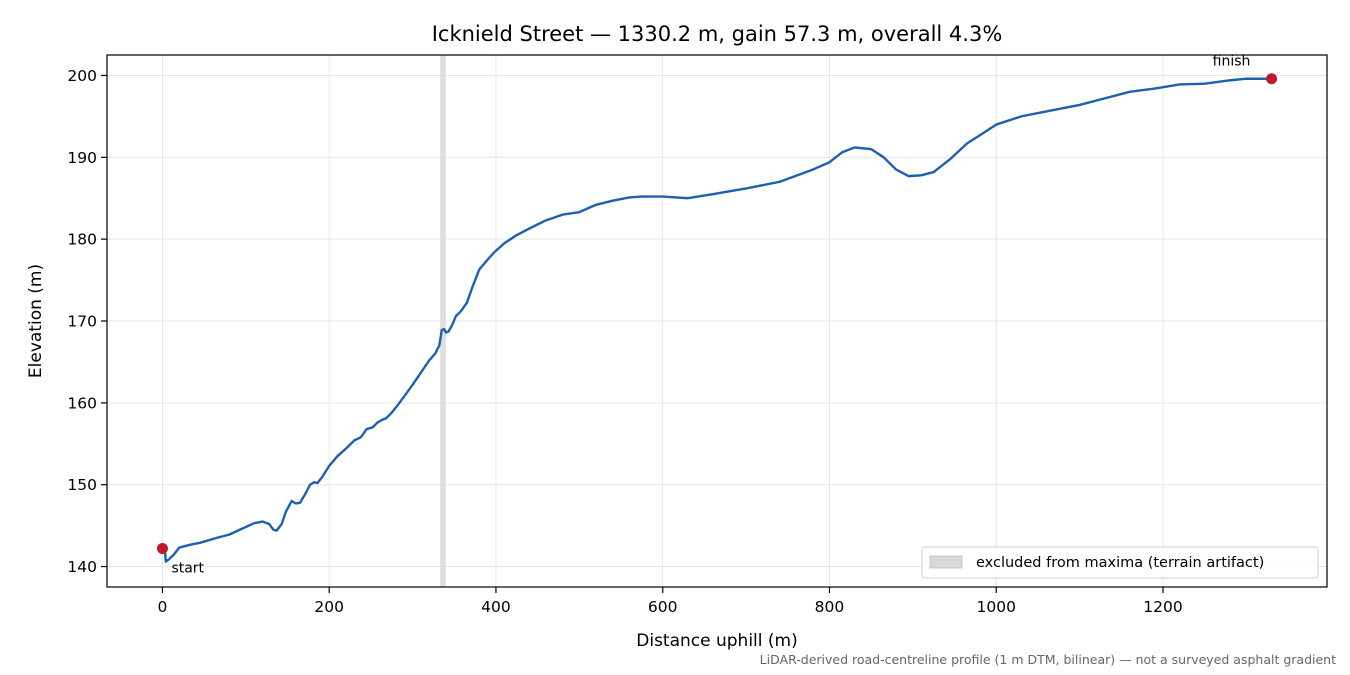 The image size is (1350, 675). What do you see at coordinates (82, 76) in the screenshot?
I see `y-tick-label: 200` at bounding box center [82, 76].